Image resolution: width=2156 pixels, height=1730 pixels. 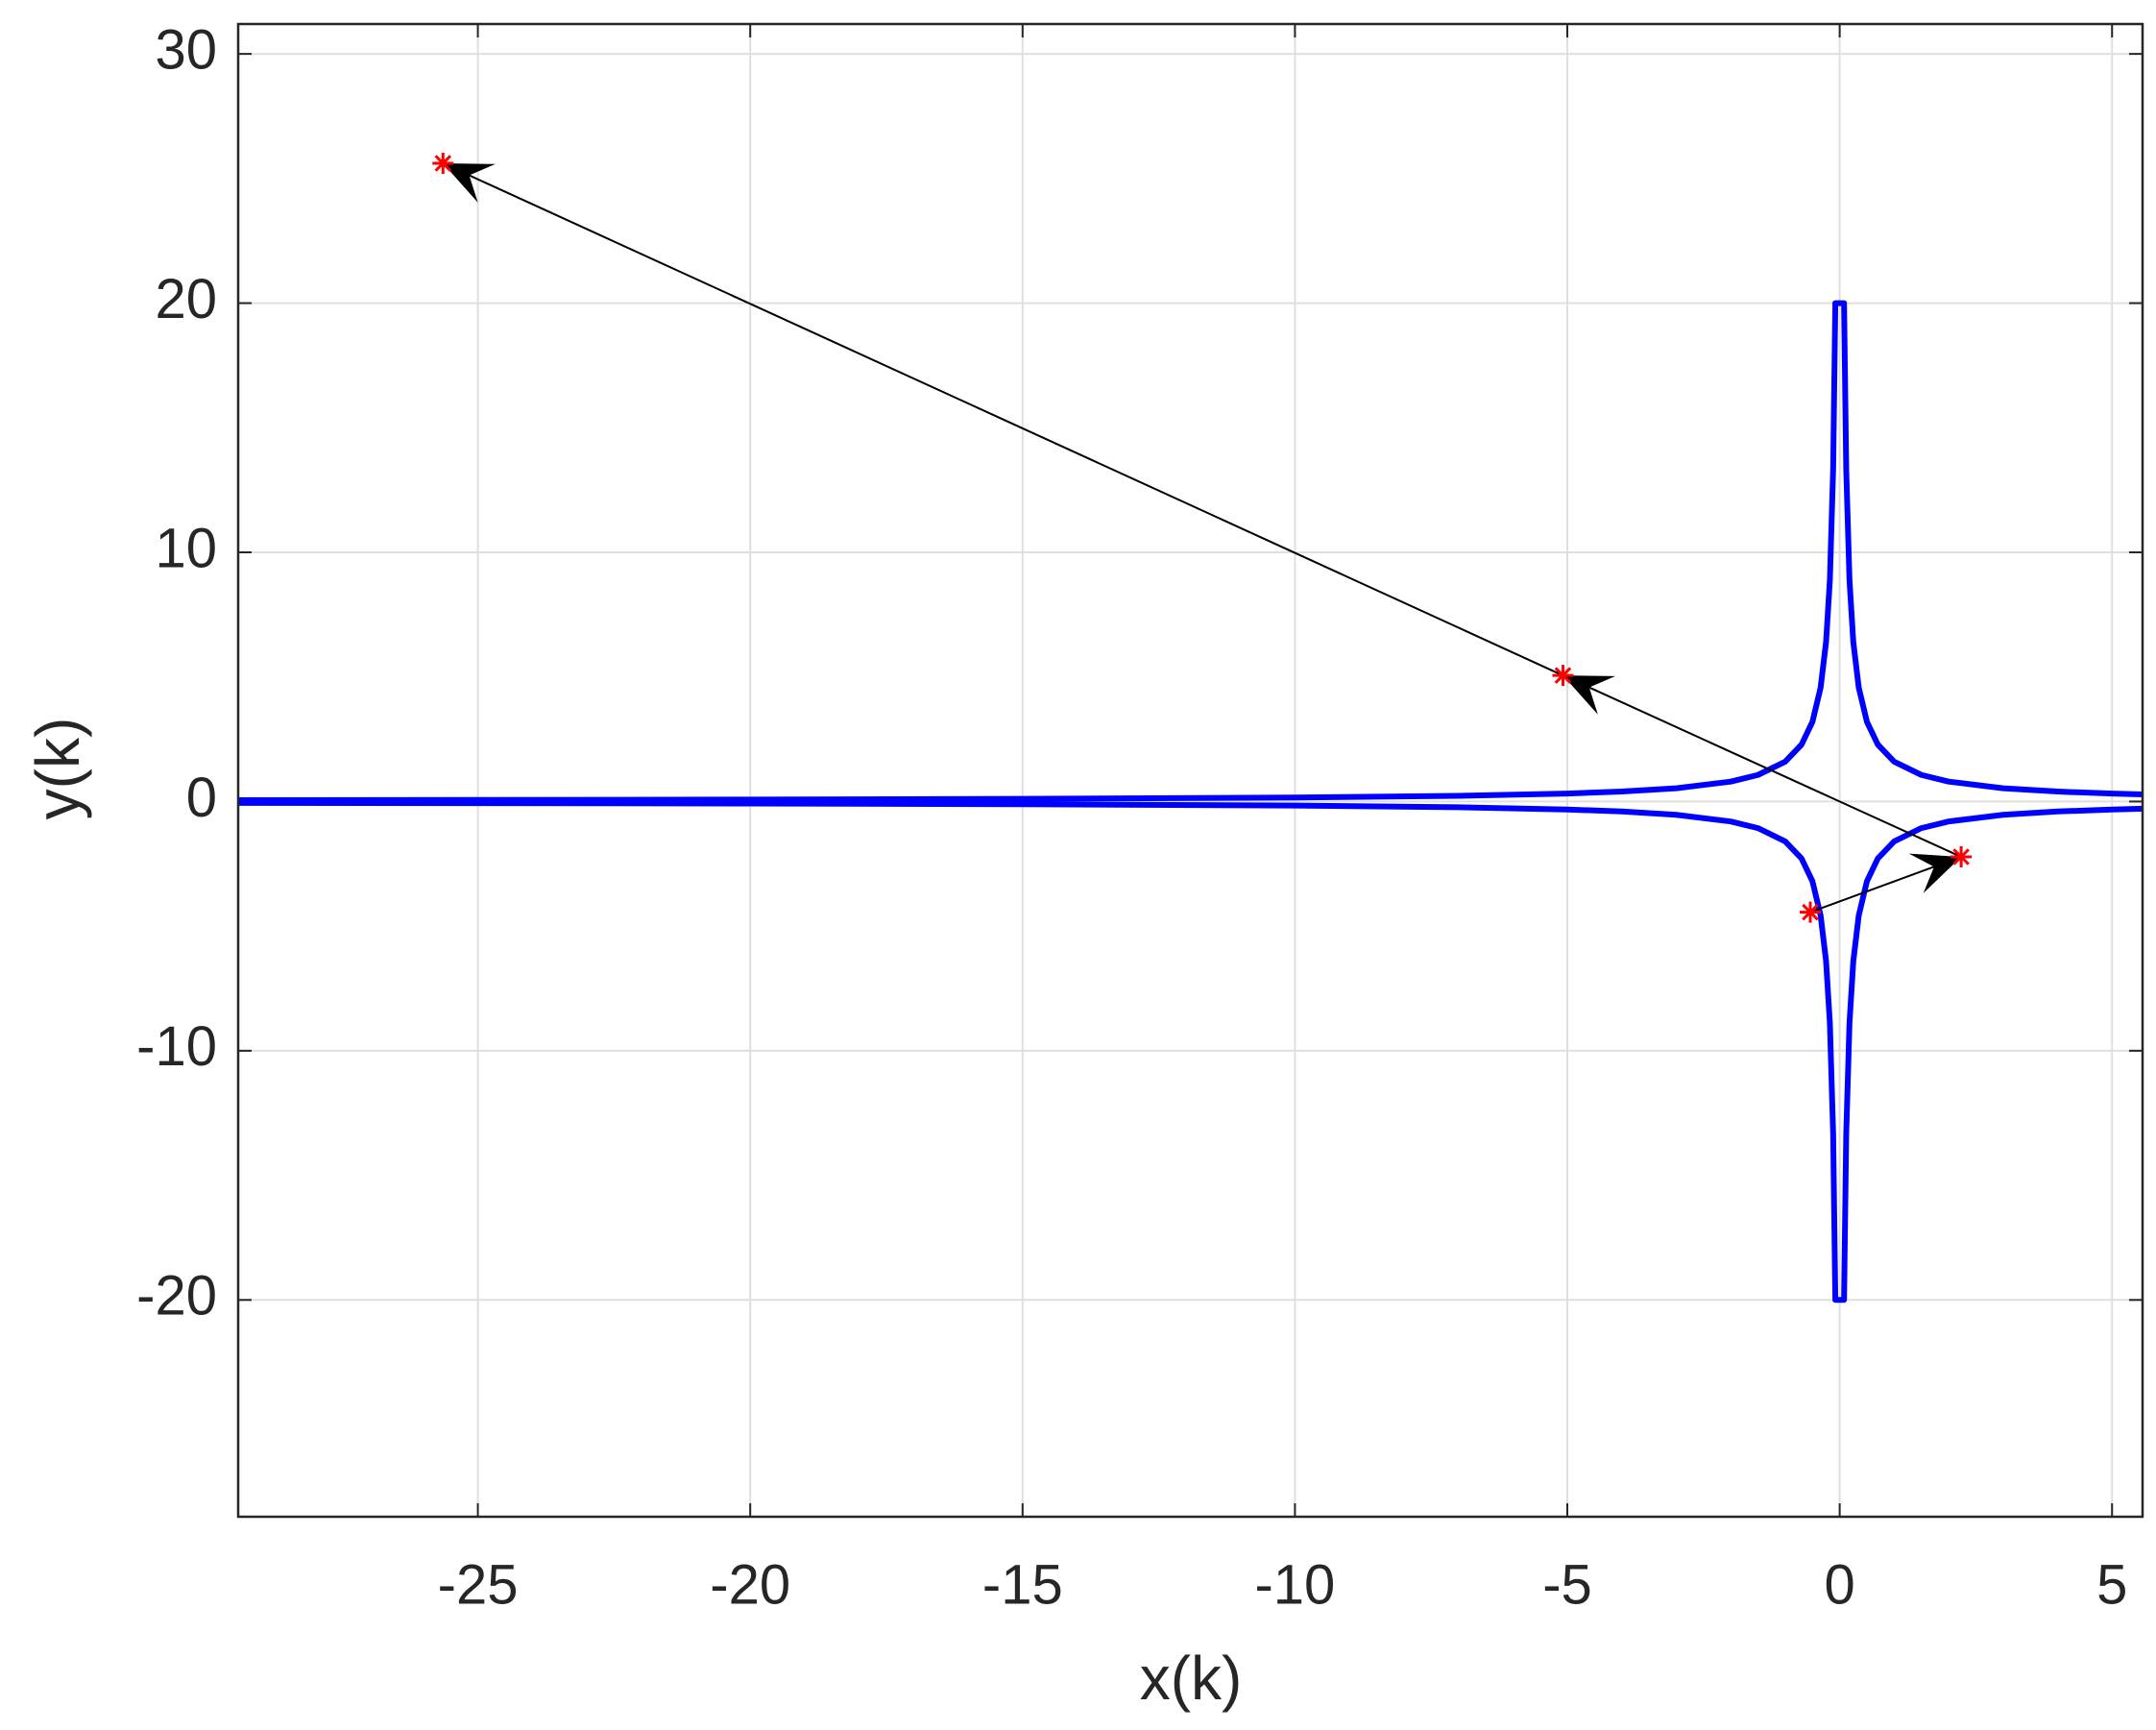 What do you see at coordinates (58, 769) in the screenshot?
I see `y-axis-label: y(k)` at bounding box center [58, 769].